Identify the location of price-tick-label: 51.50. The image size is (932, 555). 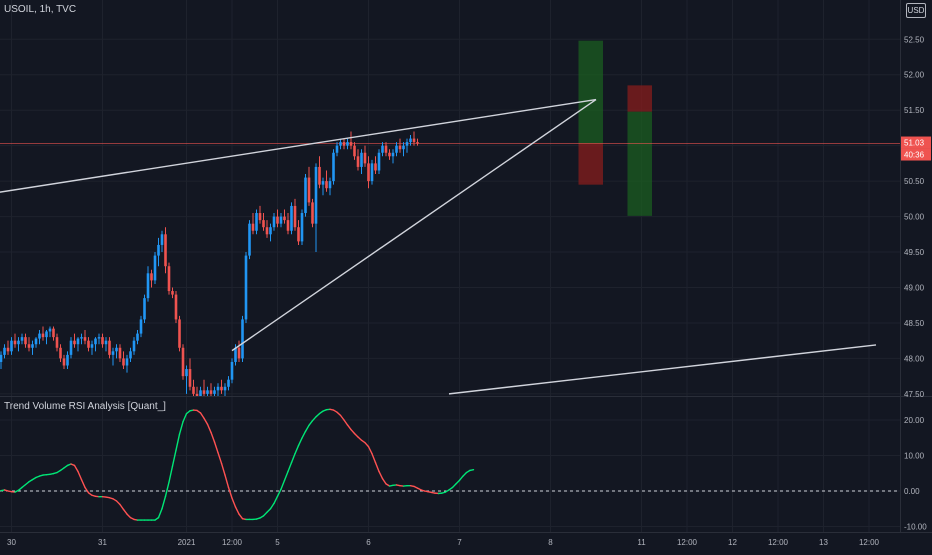
(914, 110).